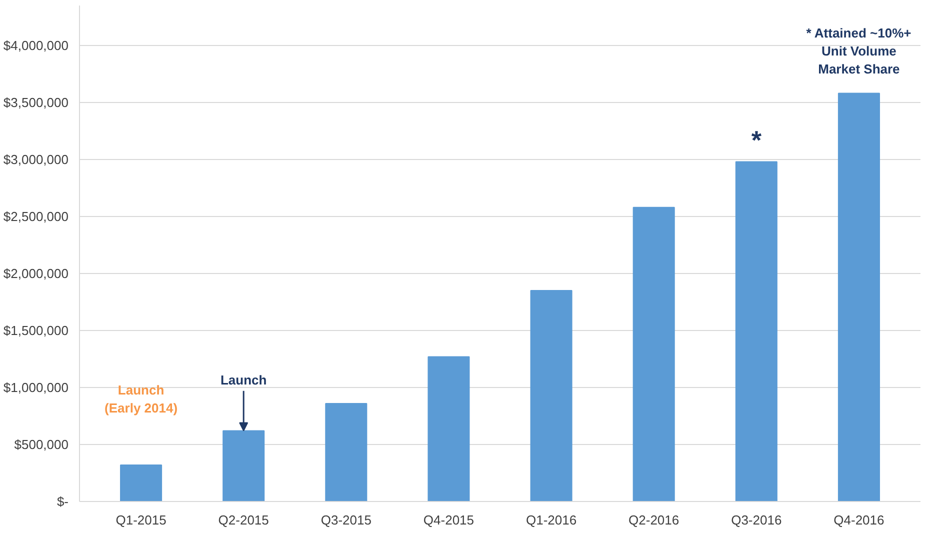 This screenshot has height=538, width=930. Describe the element at coordinates (448, 520) in the screenshot. I see `x-tick-label: Q4-2015` at that location.